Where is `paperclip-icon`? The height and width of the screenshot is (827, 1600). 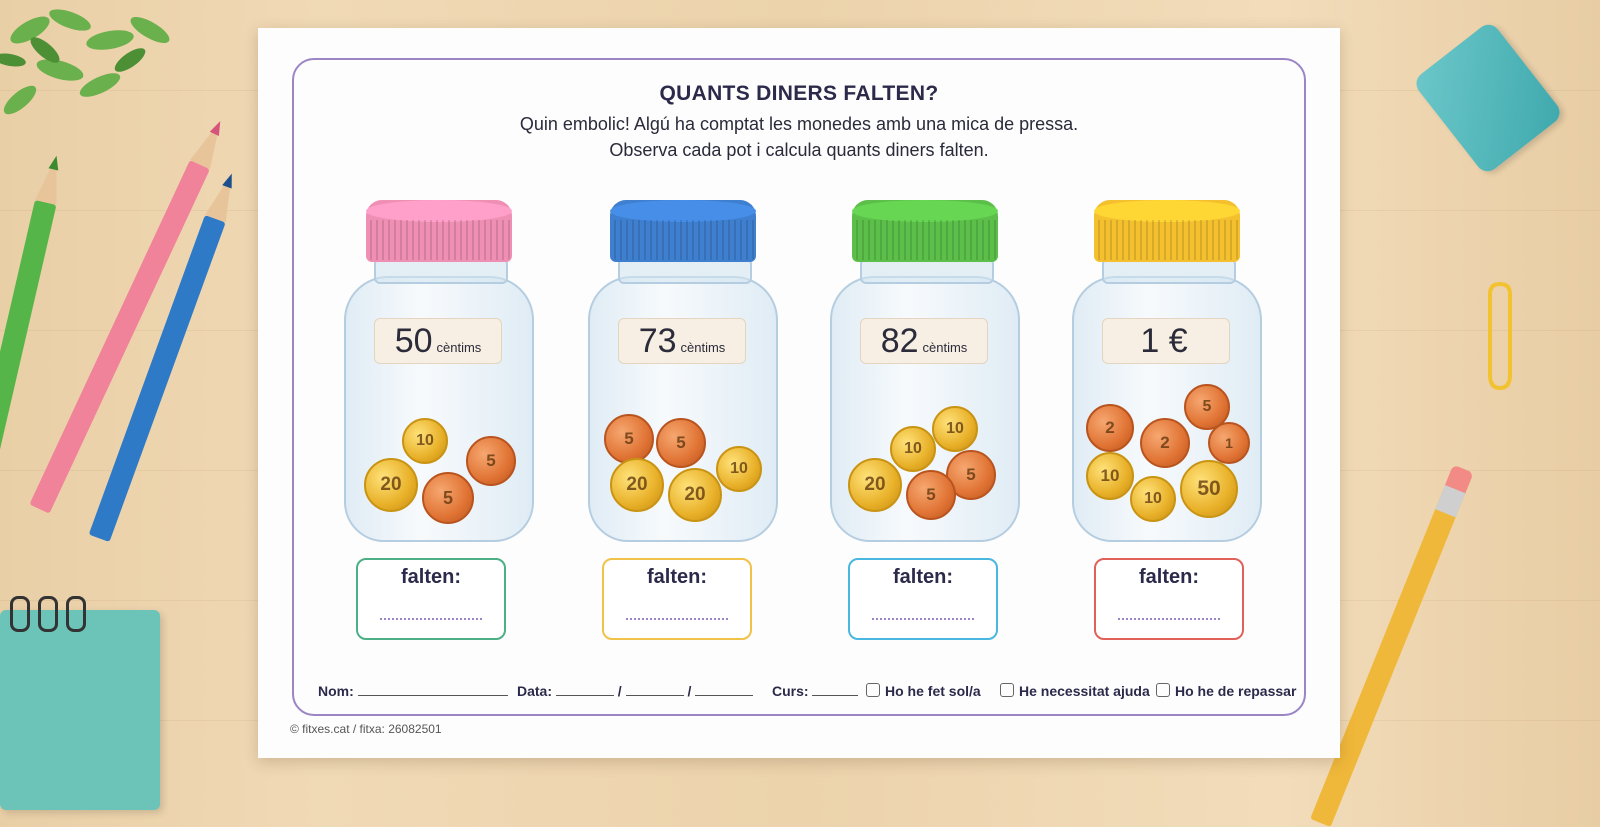 paperclip-icon is located at coordinates (1500, 336).